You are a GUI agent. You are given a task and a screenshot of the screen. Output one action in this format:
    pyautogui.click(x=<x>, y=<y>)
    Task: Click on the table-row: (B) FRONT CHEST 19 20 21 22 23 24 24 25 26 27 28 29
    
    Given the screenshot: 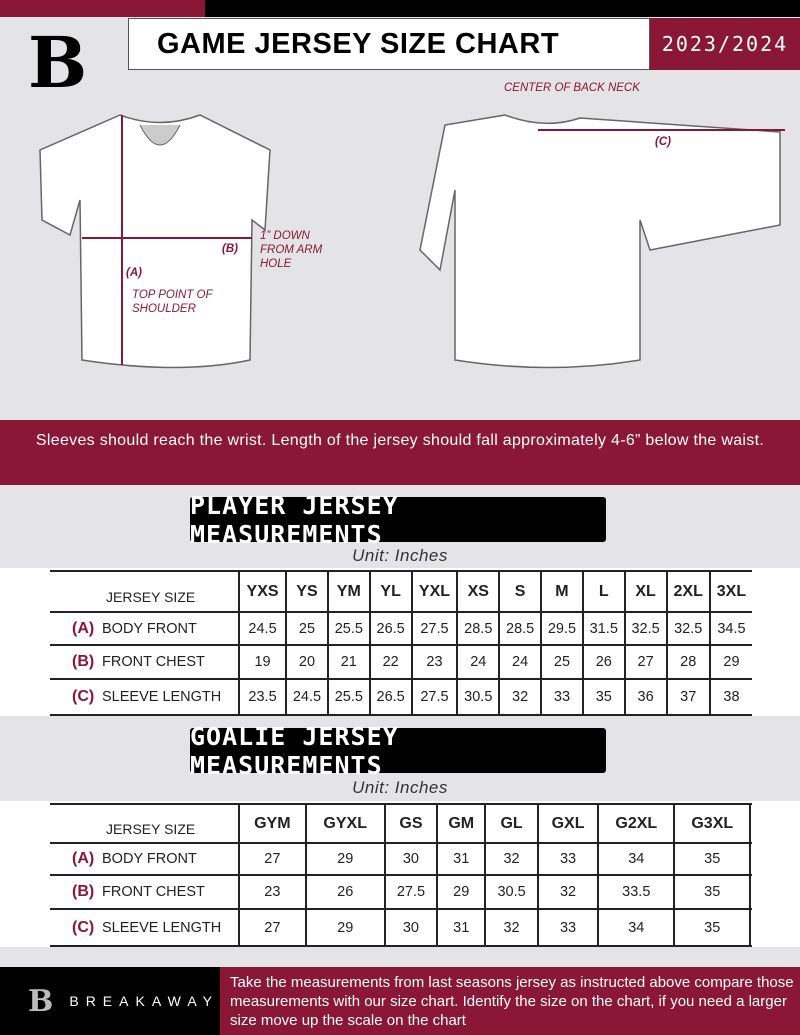 What is the action you would take?
    pyautogui.click(x=401, y=662)
    